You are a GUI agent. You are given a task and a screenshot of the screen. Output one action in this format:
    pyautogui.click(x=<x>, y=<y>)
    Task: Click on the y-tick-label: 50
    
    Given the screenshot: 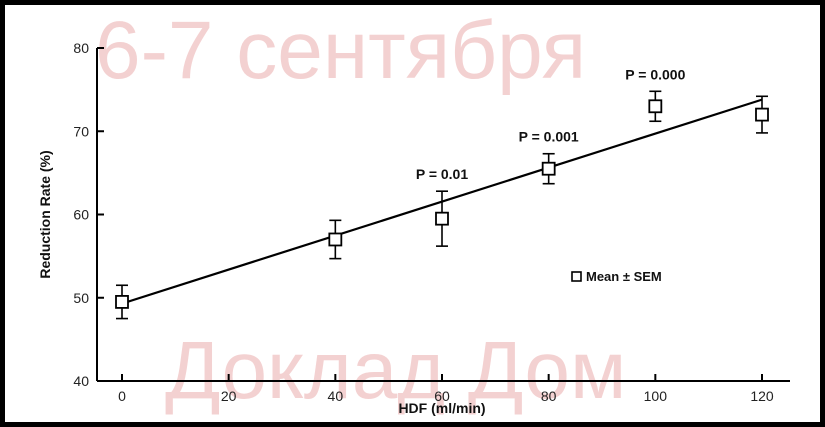 What is the action you would take?
    pyautogui.click(x=81, y=298)
    